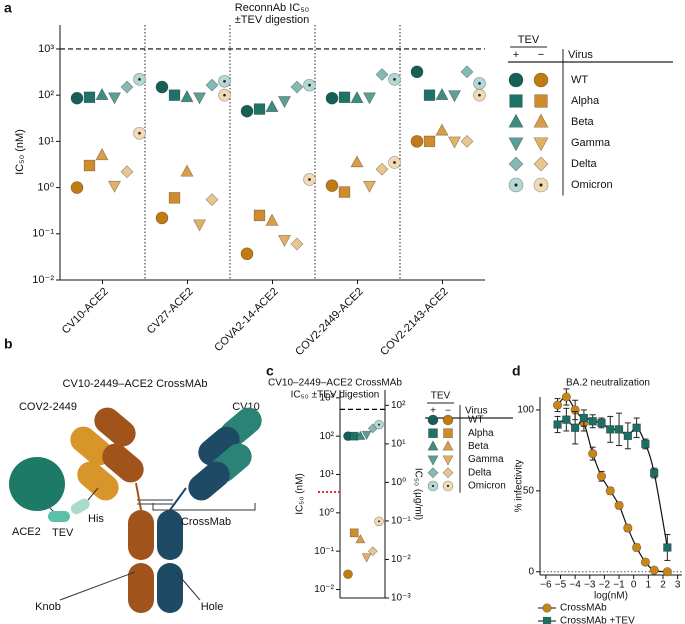 The width and height of the screenshot is (685, 624). What do you see at coordinates (597, 620) in the screenshot?
I see `legend-label: CrossMAb +TEV` at bounding box center [597, 620].